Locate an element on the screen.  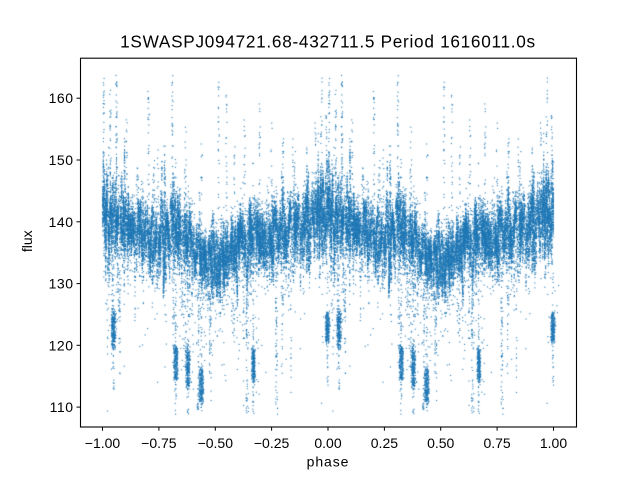
svg-text: phase is located at coordinates (328, 462).